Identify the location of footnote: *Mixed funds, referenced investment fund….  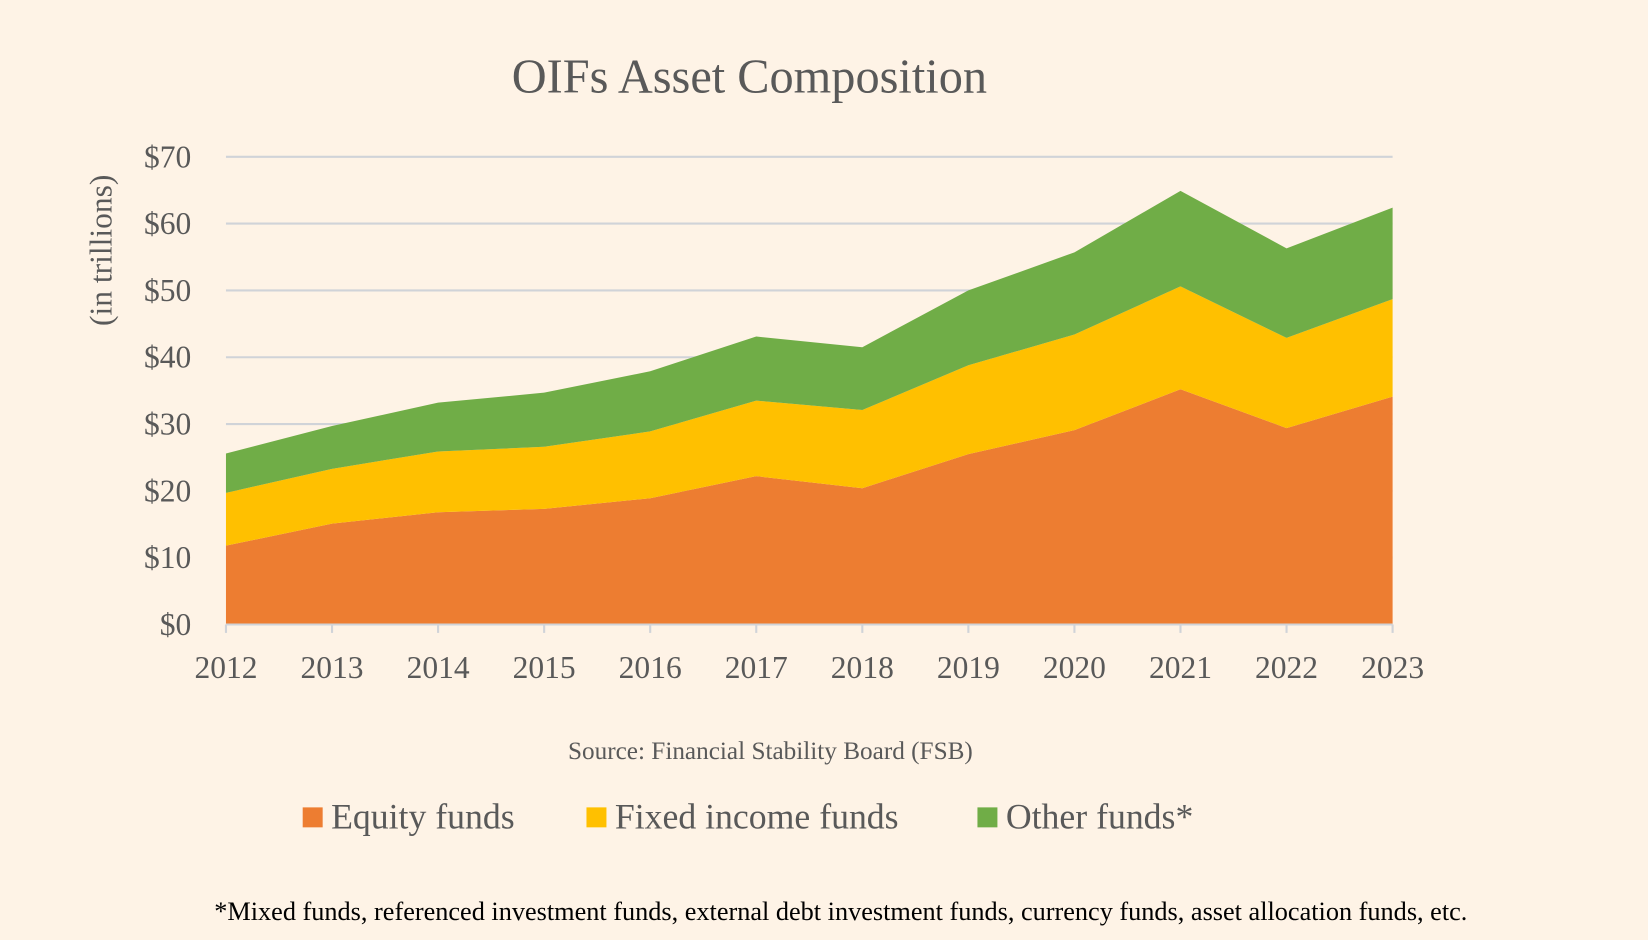
(840, 911).